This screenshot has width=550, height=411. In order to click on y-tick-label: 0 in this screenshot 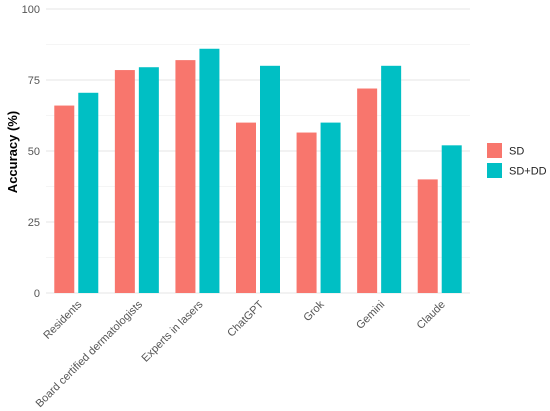, I will do `click(37, 294)`.